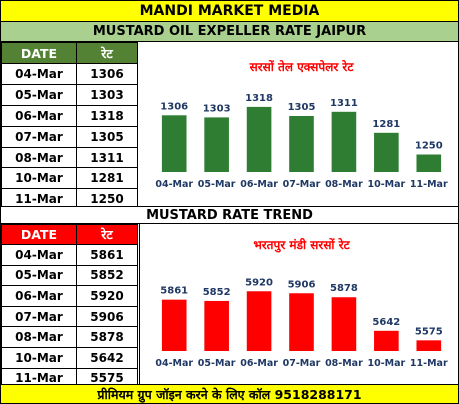 The height and width of the screenshot is (404, 459). I want to click on table-row: 04-Mar 5861, so click(69, 255).